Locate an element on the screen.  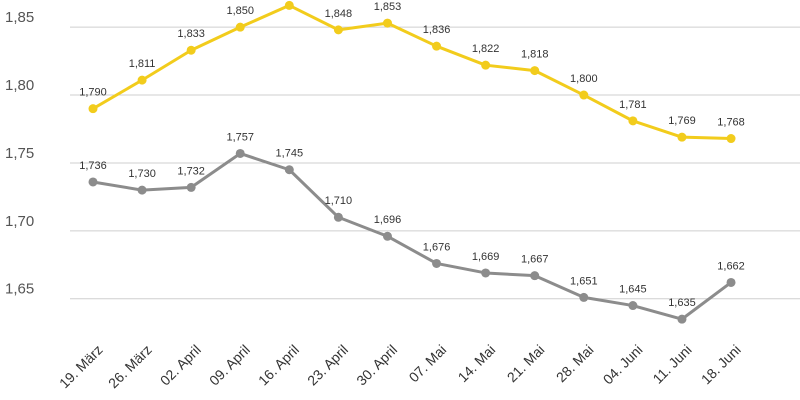
data-label: 1,662 is located at coordinates (731, 266).